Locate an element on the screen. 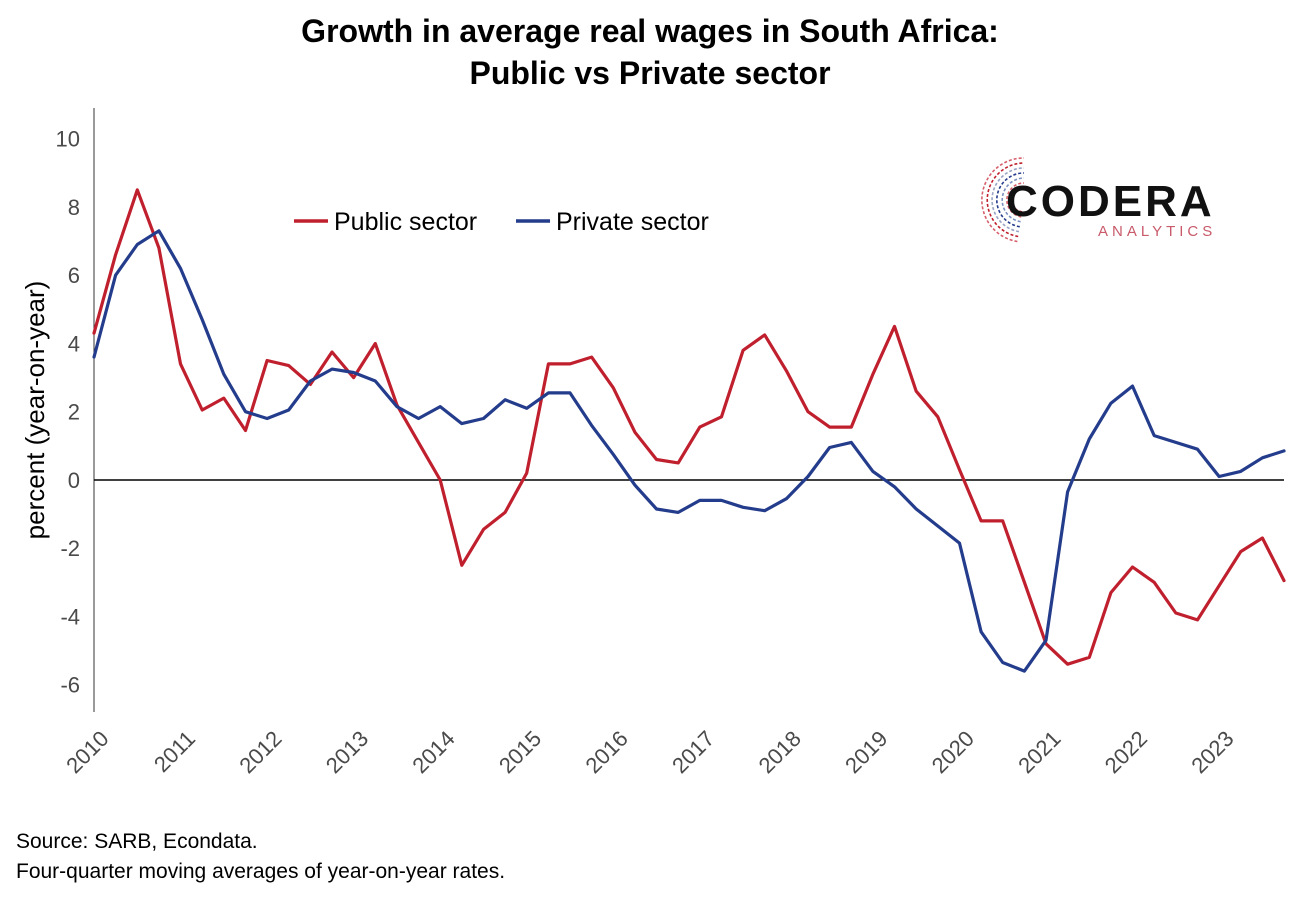  legend-label: Public sector is located at coordinates (405, 222).